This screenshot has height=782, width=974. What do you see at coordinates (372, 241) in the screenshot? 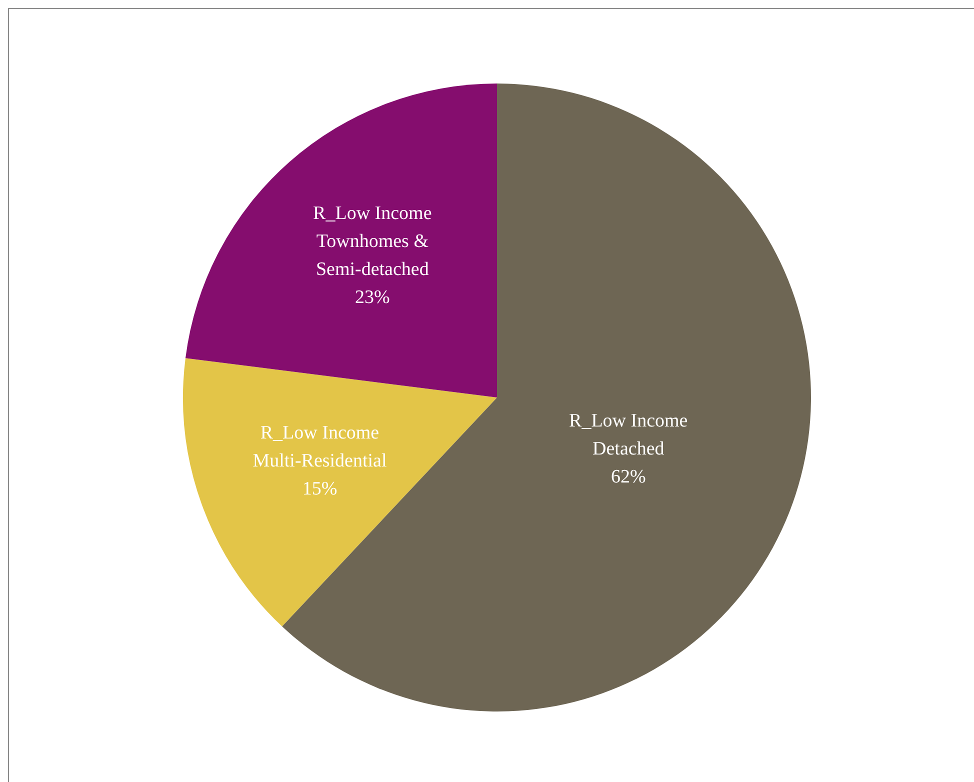
I see `slice-label: R_Low Income Townhomes & Semi-detached` at bounding box center [372, 241].